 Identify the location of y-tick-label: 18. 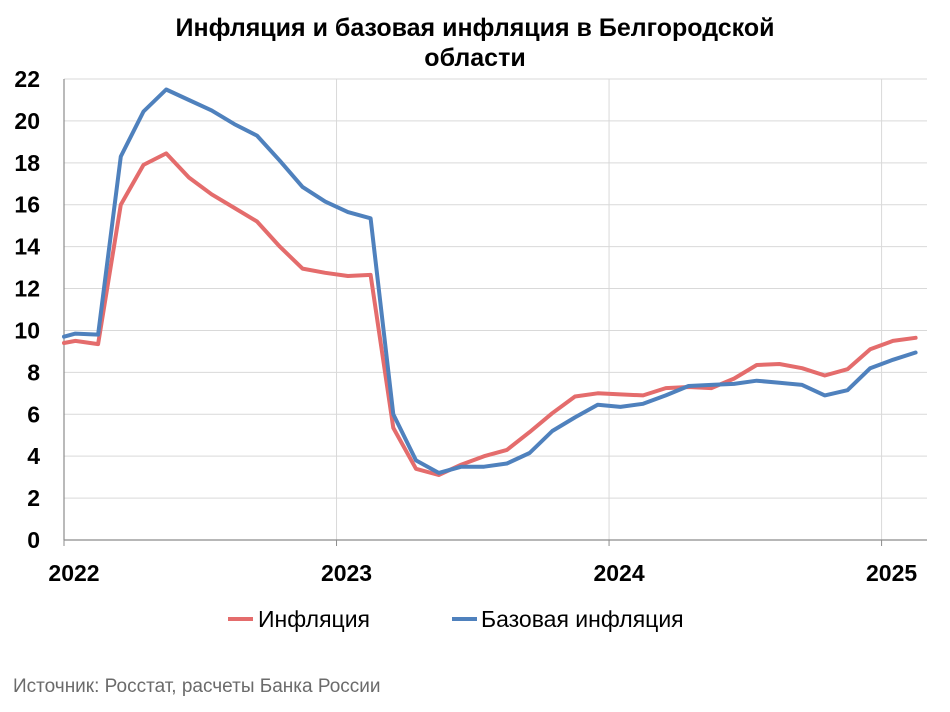
(27, 163).